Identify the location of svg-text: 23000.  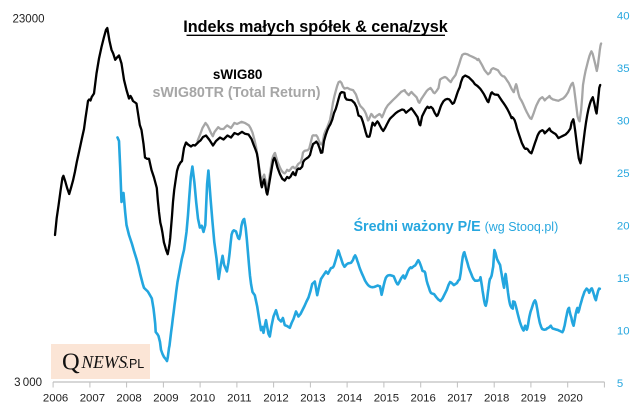
(29, 19).